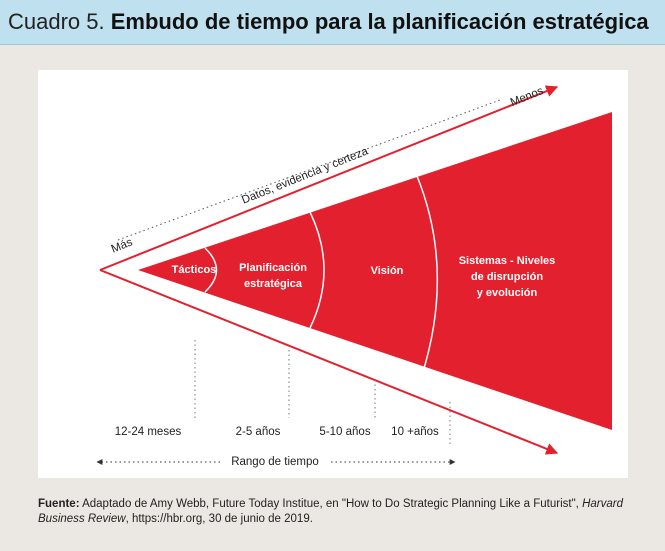 The height and width of the screenshot is (551, 665). What do you see at coordinates (148, 432) in the screenshot?
I see `time-label: 12-24 meses` at bounding box center [148, 432].